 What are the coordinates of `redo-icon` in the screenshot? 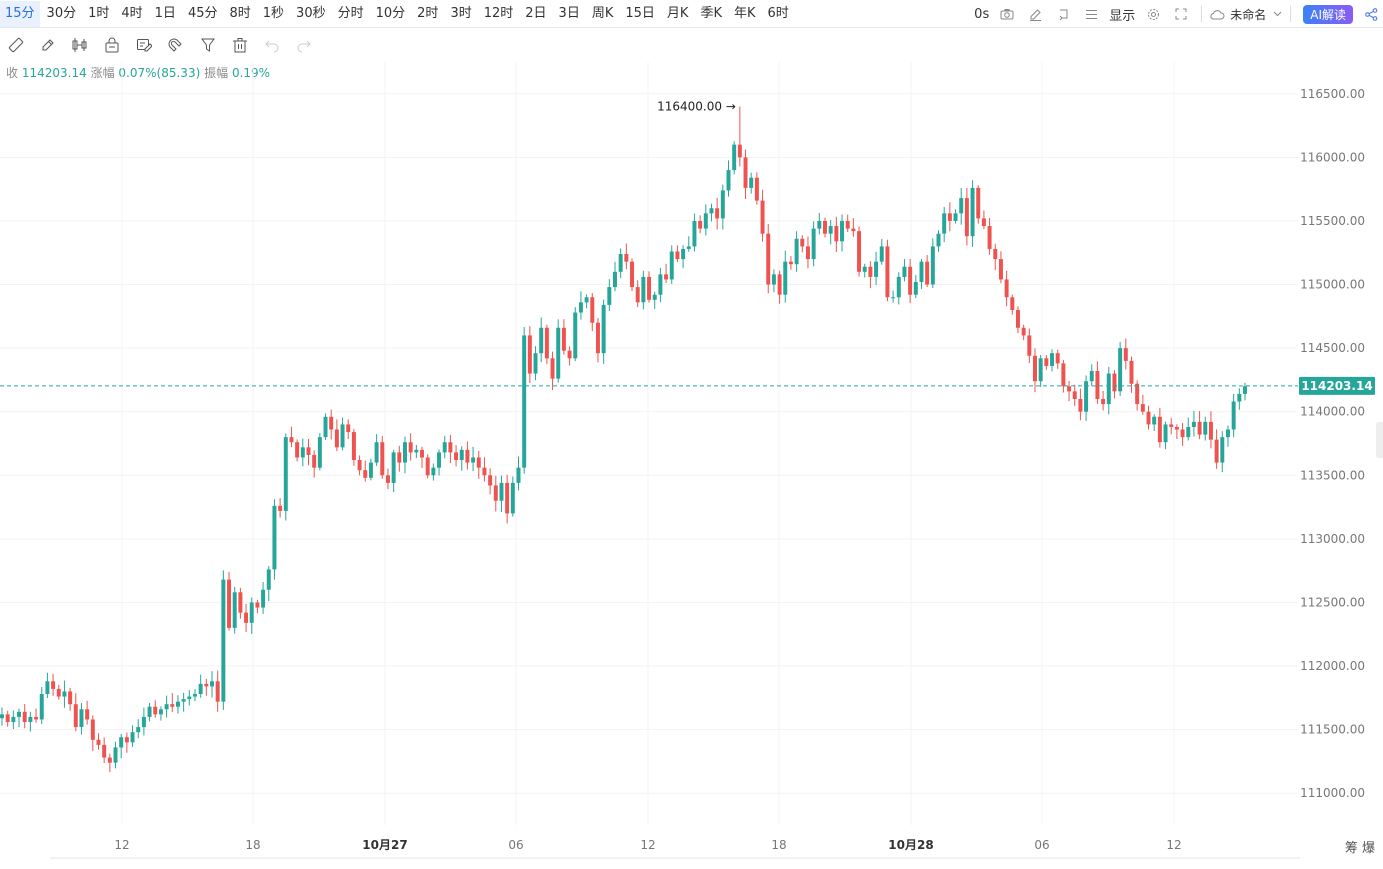 It's located at (304, 45).